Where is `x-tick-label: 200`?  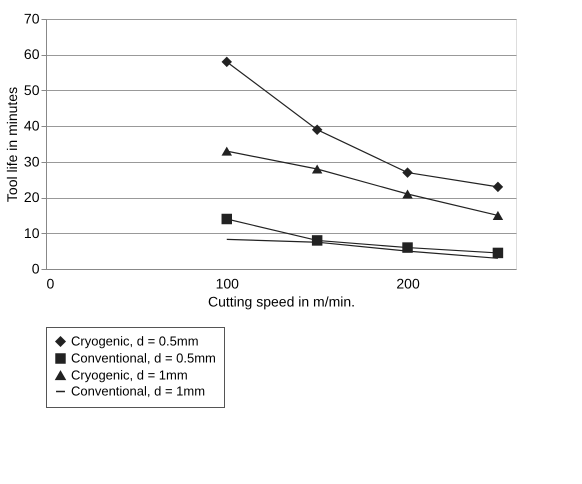 x-tick-label: 200 is located at coordinates (408, 284).